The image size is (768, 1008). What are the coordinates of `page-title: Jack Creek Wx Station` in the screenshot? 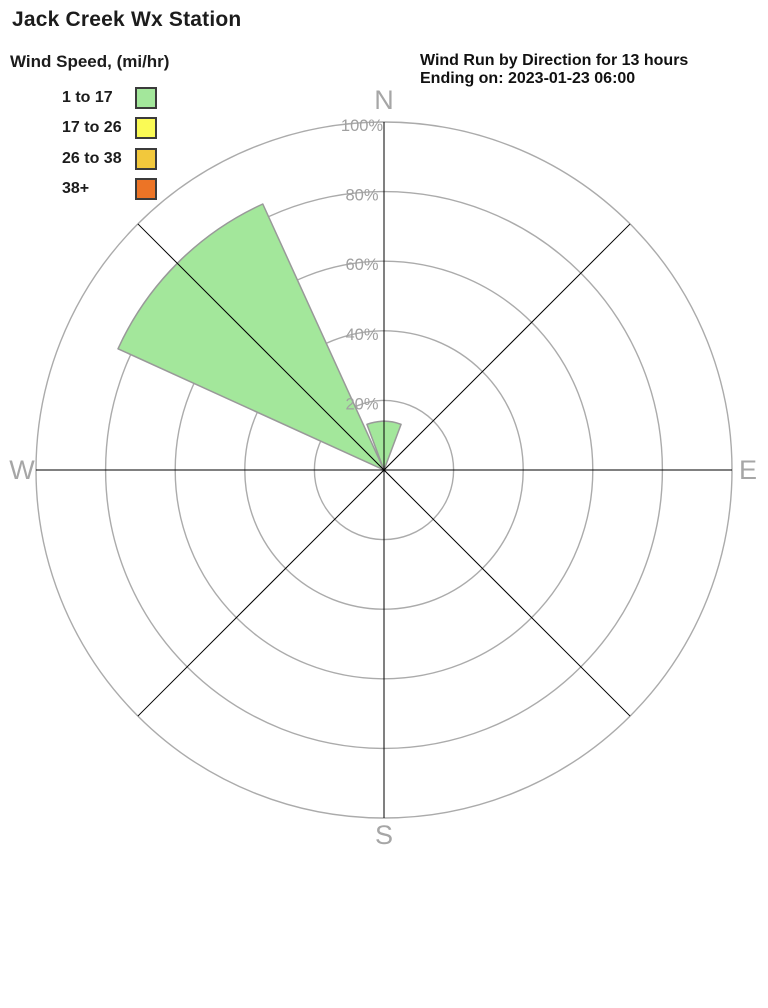 It's located at (127, 19).